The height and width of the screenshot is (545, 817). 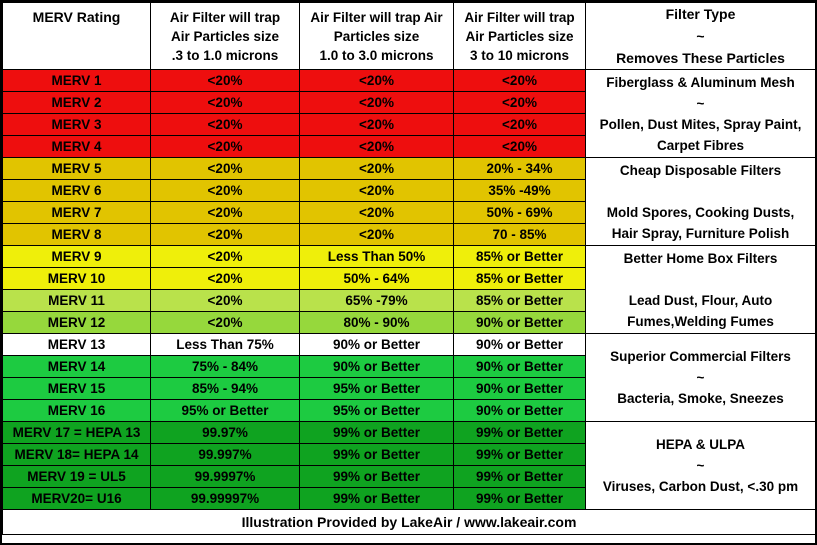 What do you see at coordinates (225, 454) in the screenshot?
I see `trap-small-particles-cell: 99.997%` at bounding box center [225, 454].